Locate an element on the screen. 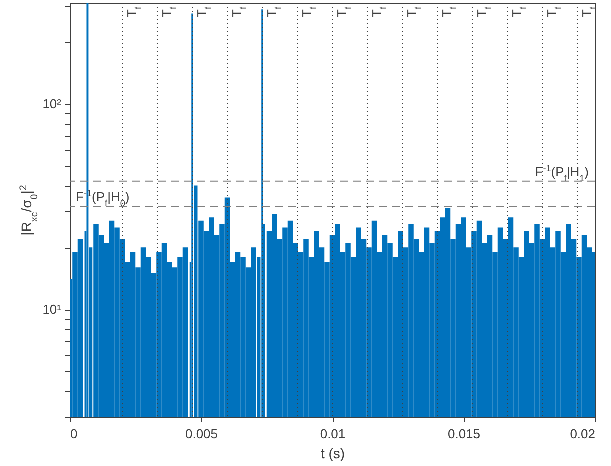 Image resolution: width=611 pixels, height=466 pixels. x-tick-label: 0 is located at coordinates (74, 434).